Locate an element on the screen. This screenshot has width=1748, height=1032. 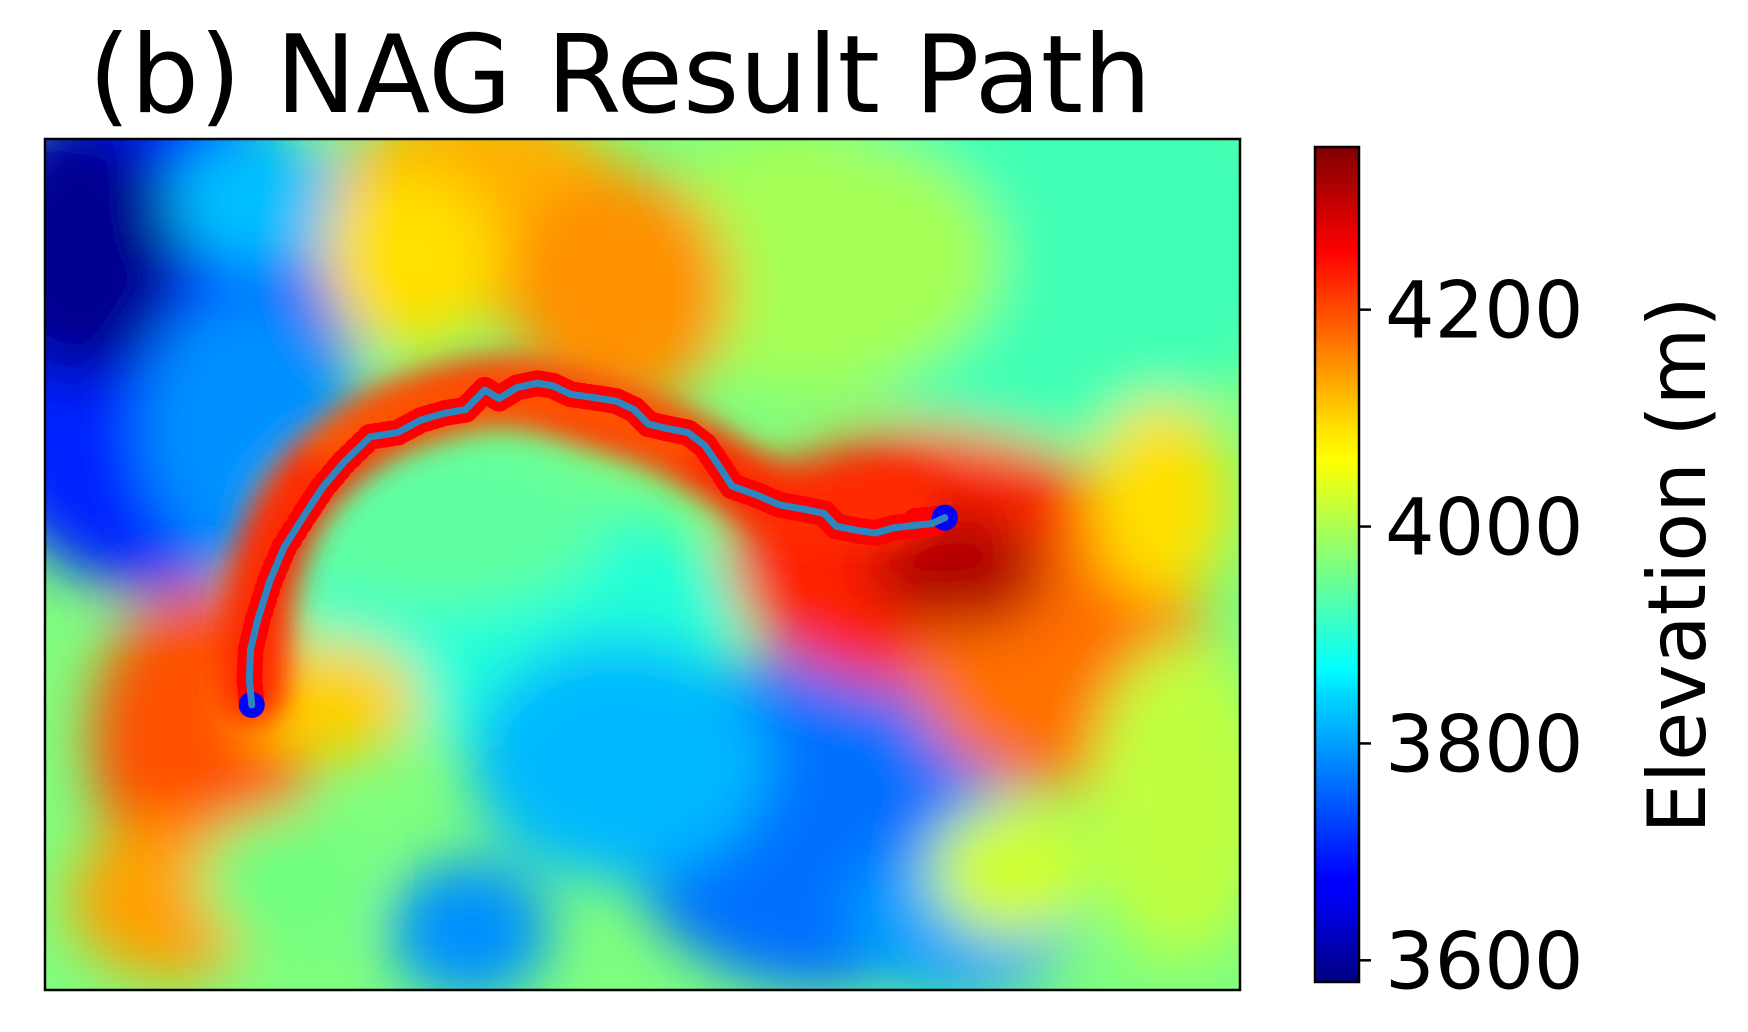
path-line is located at coordinates (597, 544).